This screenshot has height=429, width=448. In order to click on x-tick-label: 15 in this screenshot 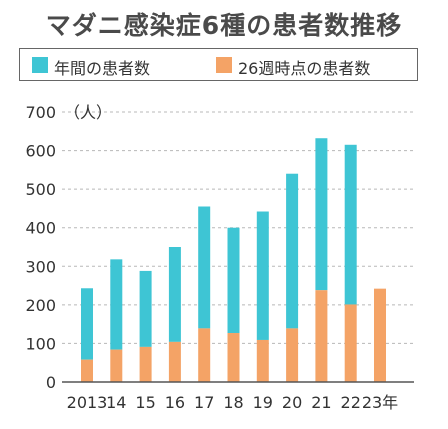, I will do `click(145, 402)`.